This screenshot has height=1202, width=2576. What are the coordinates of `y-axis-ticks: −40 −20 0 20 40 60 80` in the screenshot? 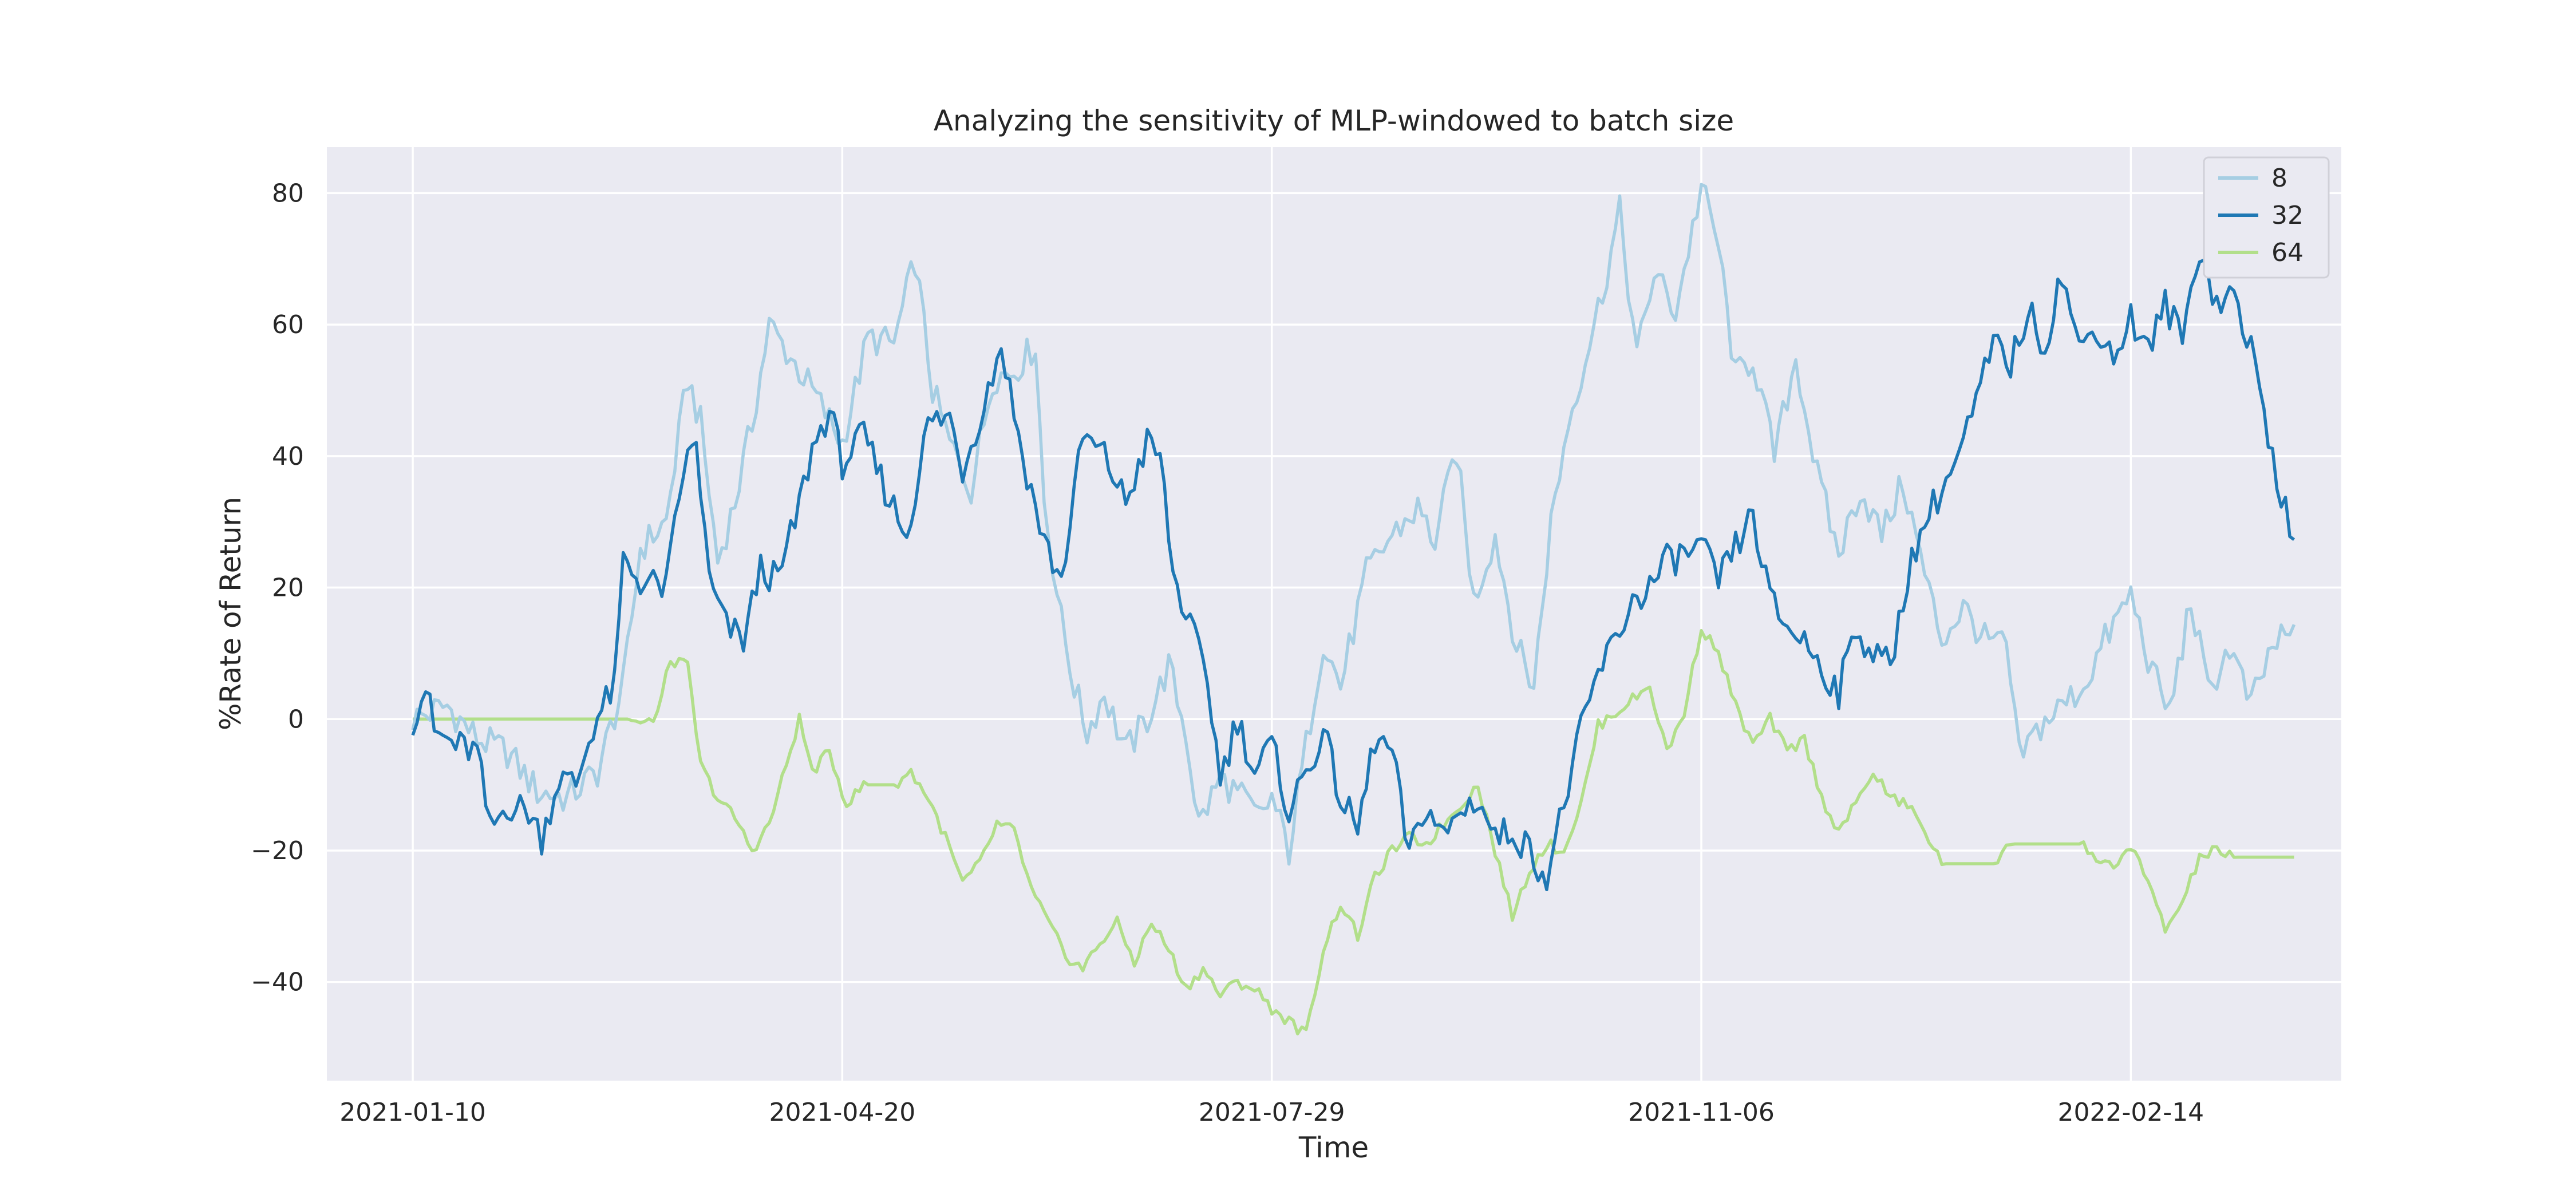 It's located at (277, 588).